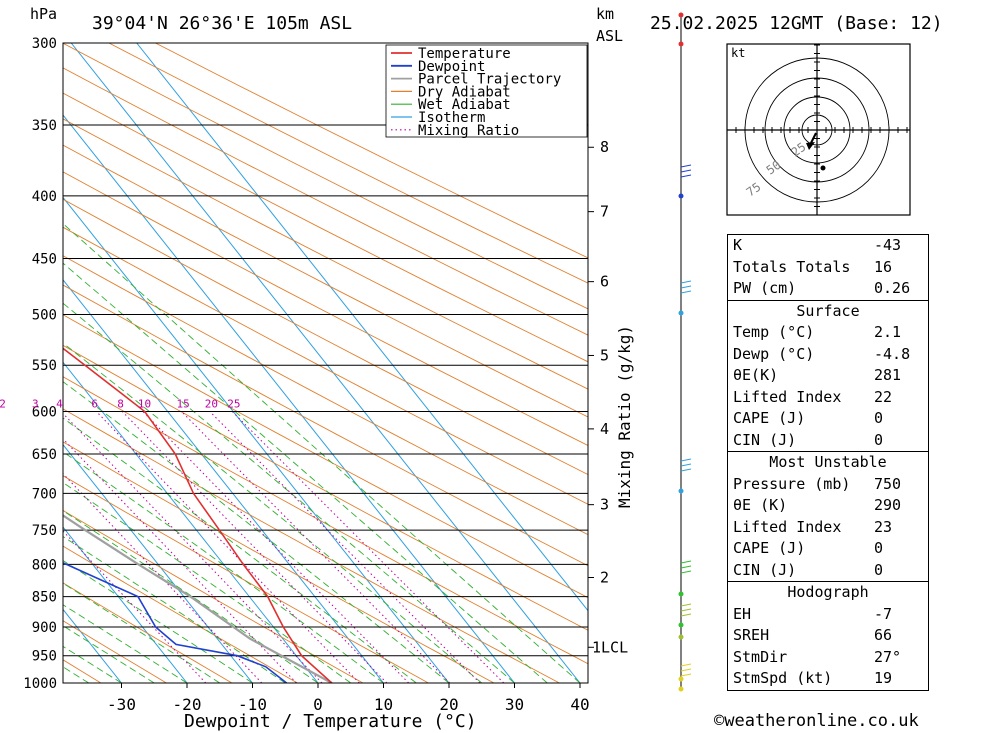 The height and width of the screenshot is (733, 1000). Describe the element at coordinates (183, 403) in the screenshot. I see `mixing-ratio-label: 15` at that location.